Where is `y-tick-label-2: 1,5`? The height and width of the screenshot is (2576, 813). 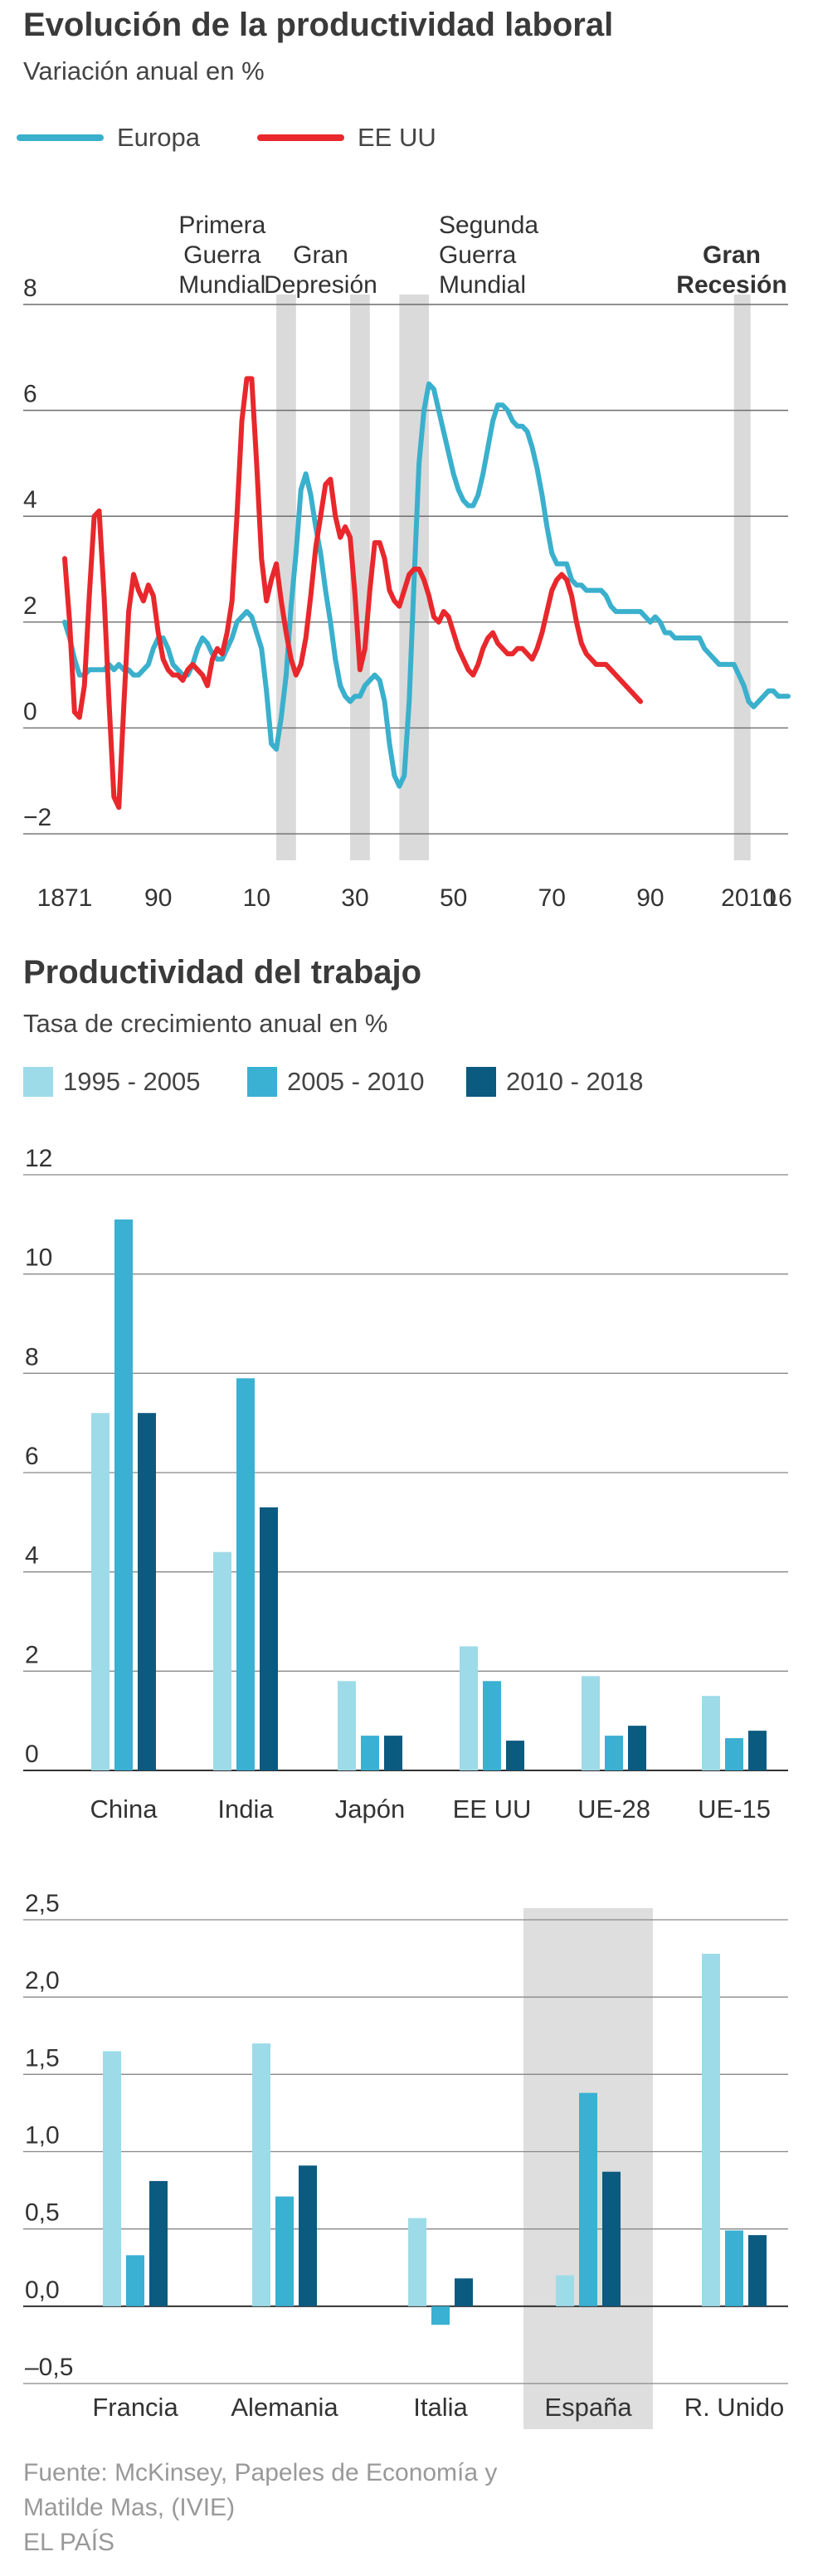 y-tick-label-2: 1,5 is located at coordinates (42, 2058).